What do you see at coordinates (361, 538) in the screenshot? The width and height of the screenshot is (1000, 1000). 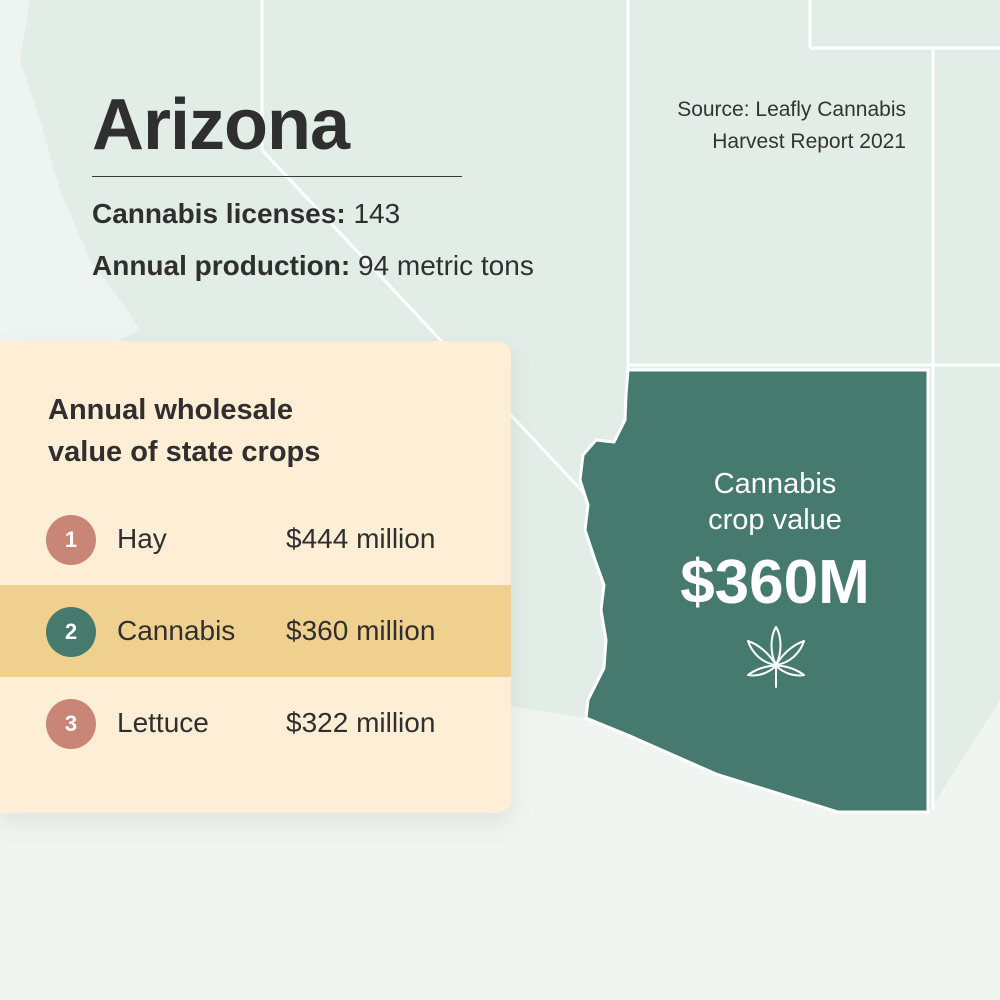 I see `crop-value: $444 million` at bounding box center [361, 538].